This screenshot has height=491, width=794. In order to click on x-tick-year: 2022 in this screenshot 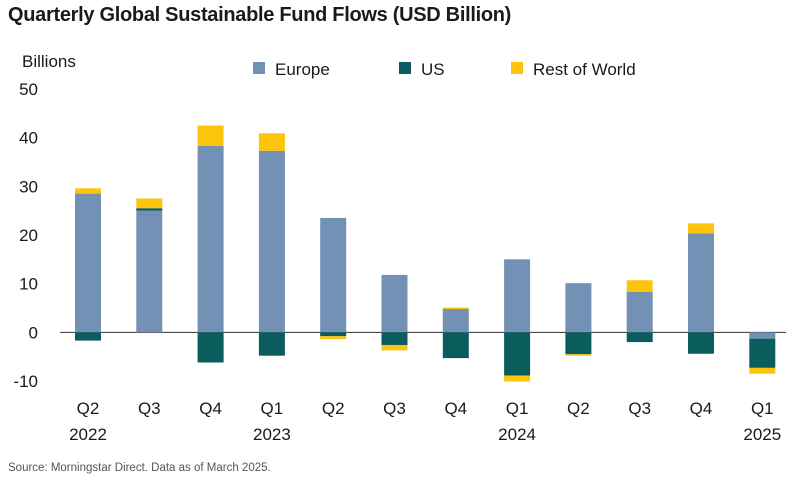, I will do `click(88, 434)`.